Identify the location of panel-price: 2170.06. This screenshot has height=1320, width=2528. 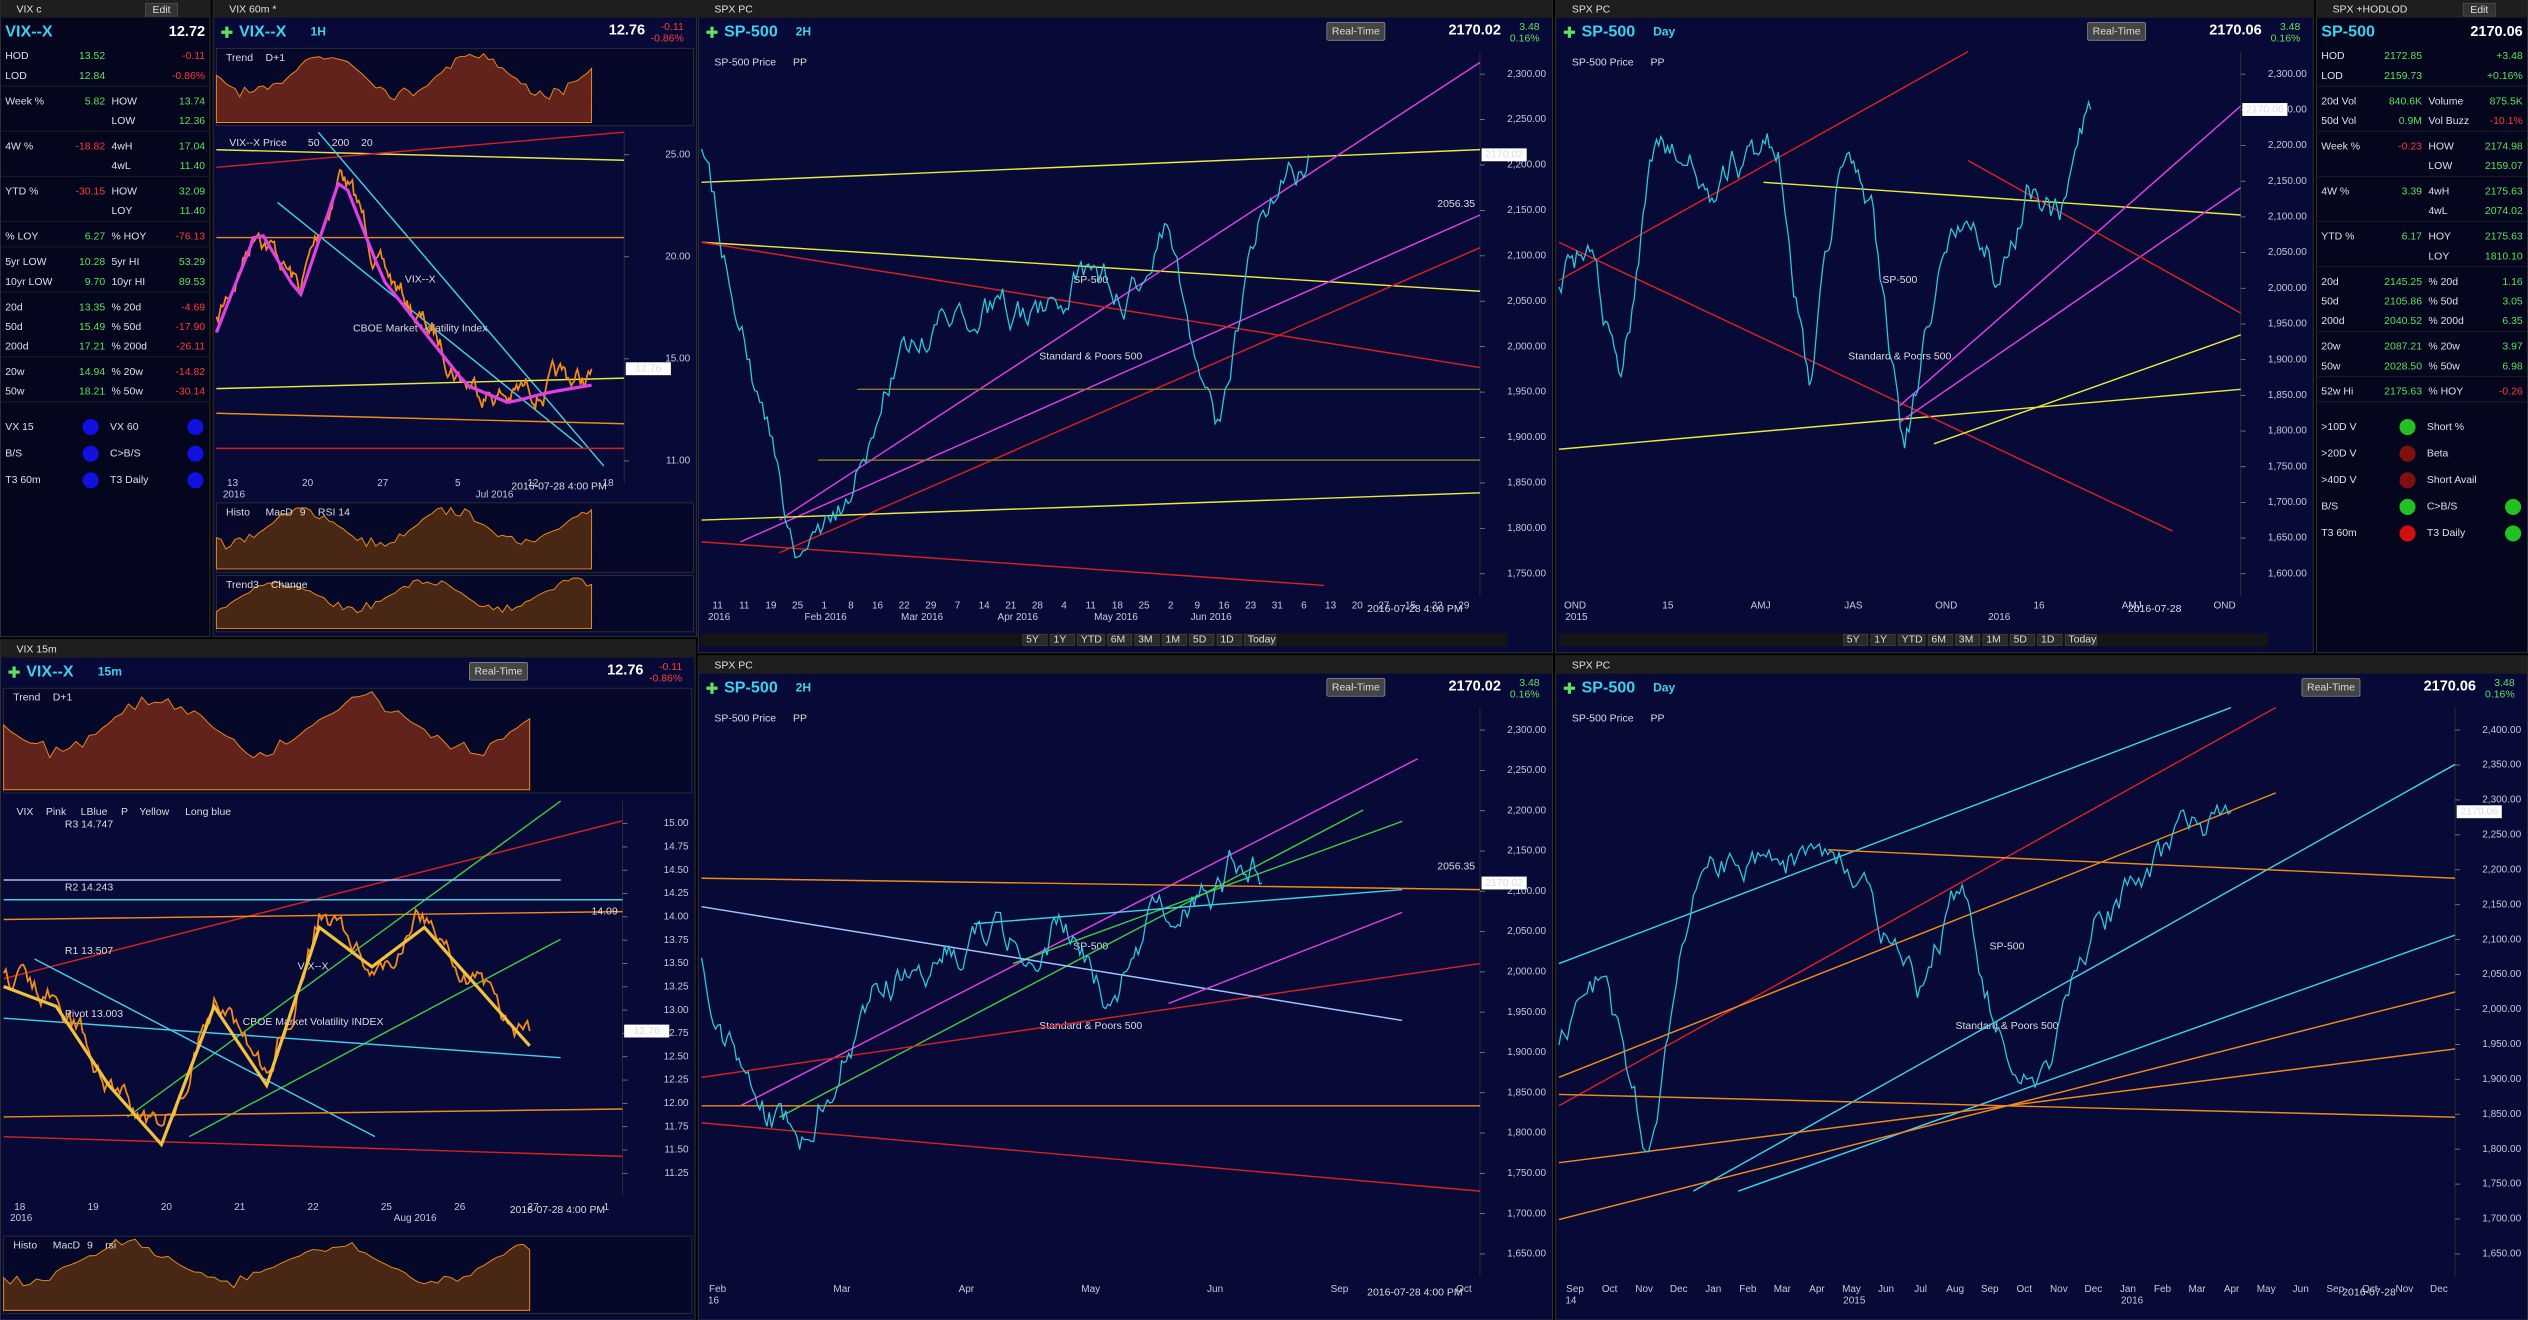
(2235, 30).